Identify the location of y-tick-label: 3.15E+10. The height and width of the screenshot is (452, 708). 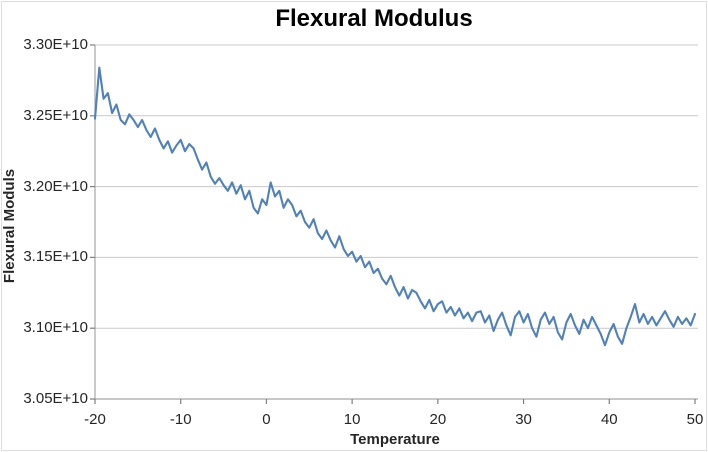
(55, 257).